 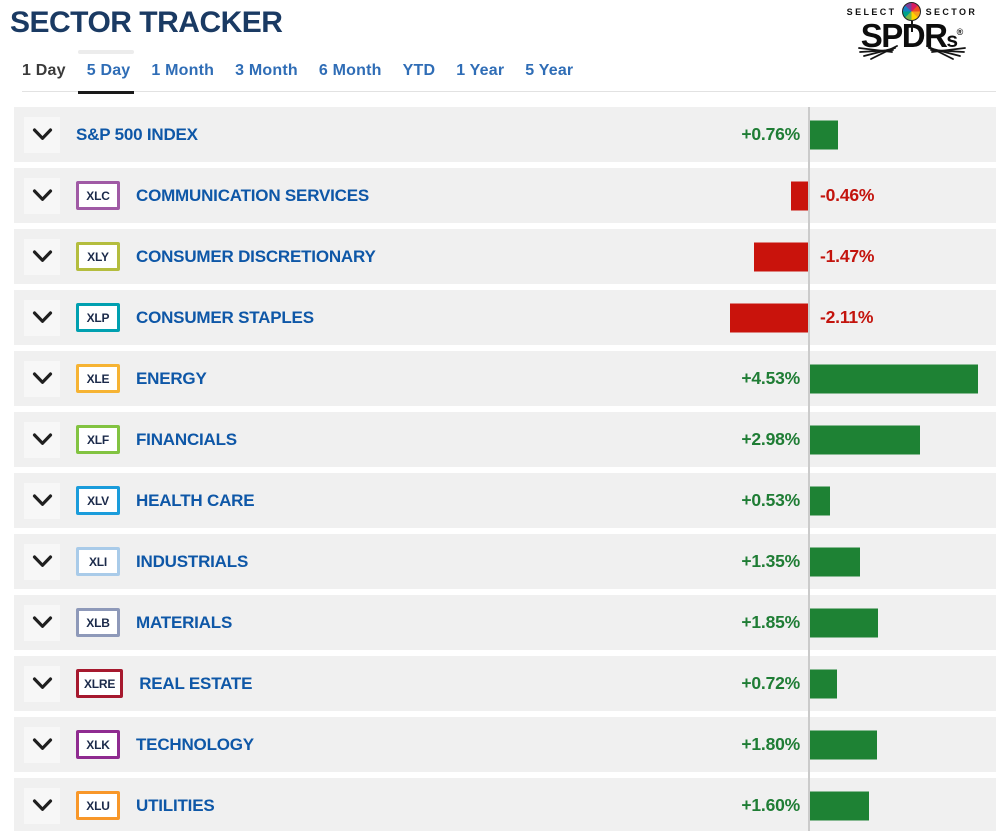 What do you see at coordinates (252, 195) in the screenshot?
I see `sector-name: COMMUNICATION SERVICES` at bounding box center [252, 195].